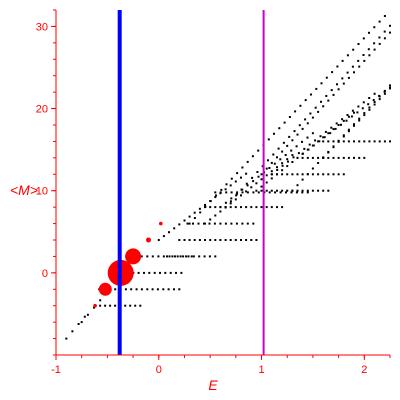 This screenshot has width=400, height=400. Describe the element at coordinates (128, 264) in the screenshot. I see `bubble-layer` at that location.